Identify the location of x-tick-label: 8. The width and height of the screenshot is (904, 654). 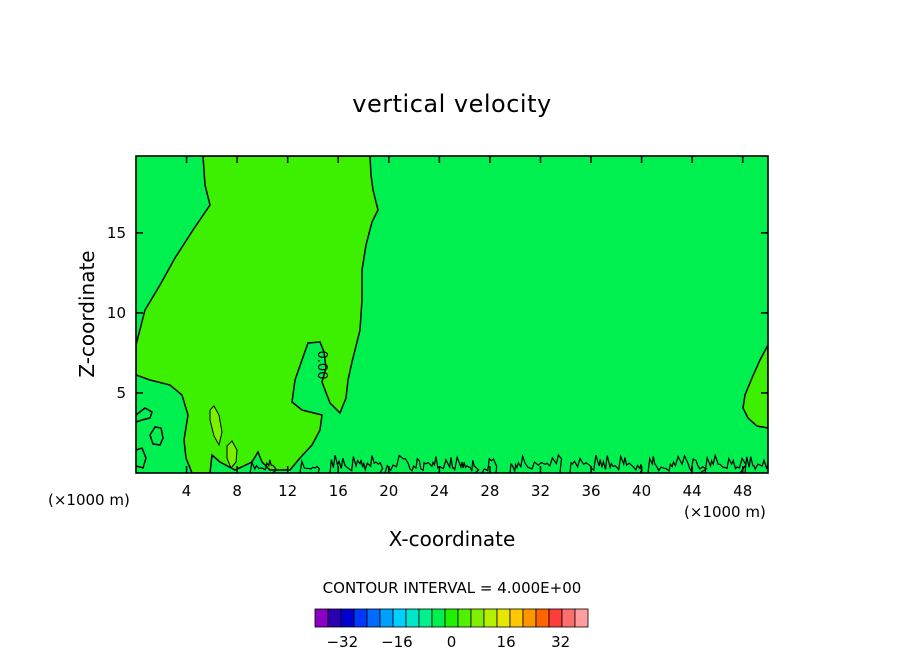
(237, 491).